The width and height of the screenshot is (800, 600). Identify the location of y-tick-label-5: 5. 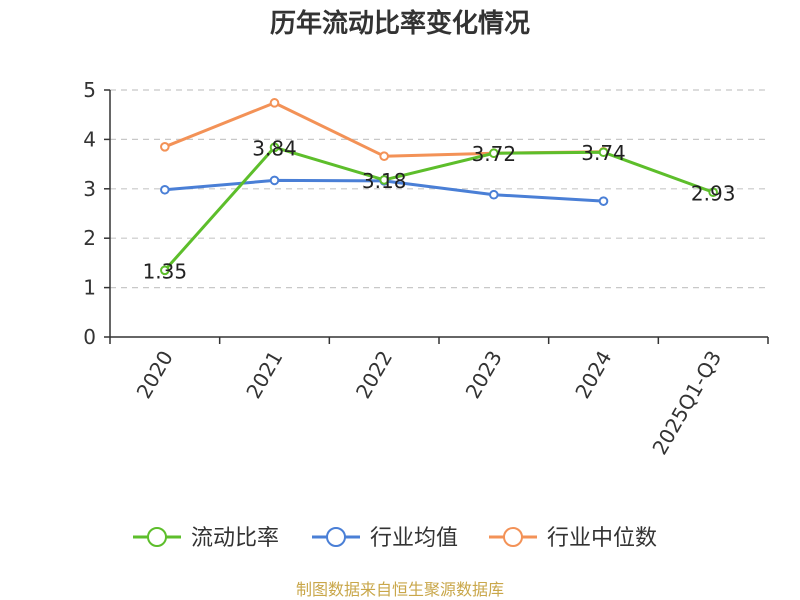
(89, 90).